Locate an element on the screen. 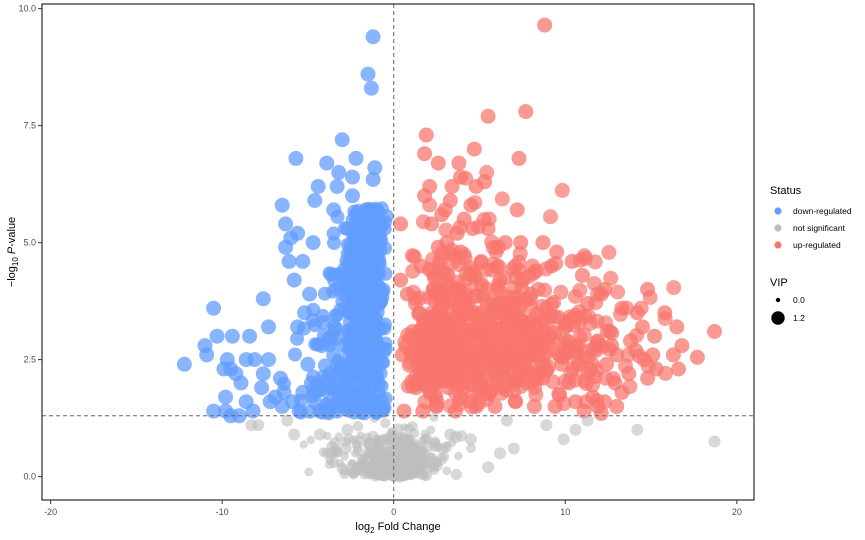 This screenshot has height=540, width=865. legend-status-label: not significant is located at coordinates (819, 228).